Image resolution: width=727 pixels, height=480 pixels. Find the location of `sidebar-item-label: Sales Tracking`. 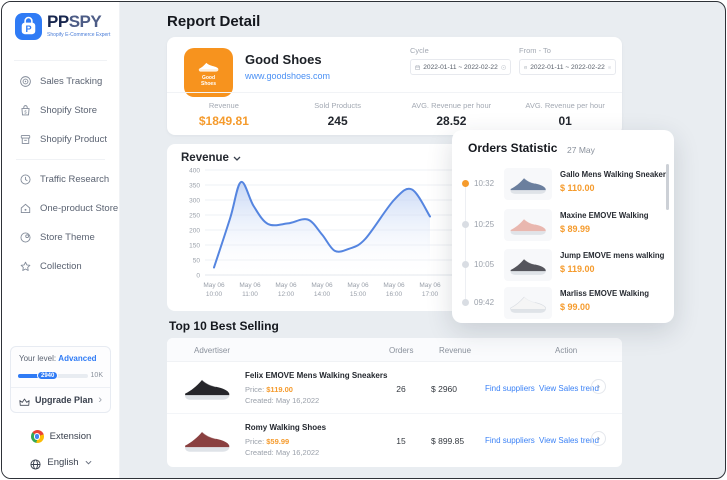

sidebar-item-label: Sales Tracking is located at coordinates (71, 81).